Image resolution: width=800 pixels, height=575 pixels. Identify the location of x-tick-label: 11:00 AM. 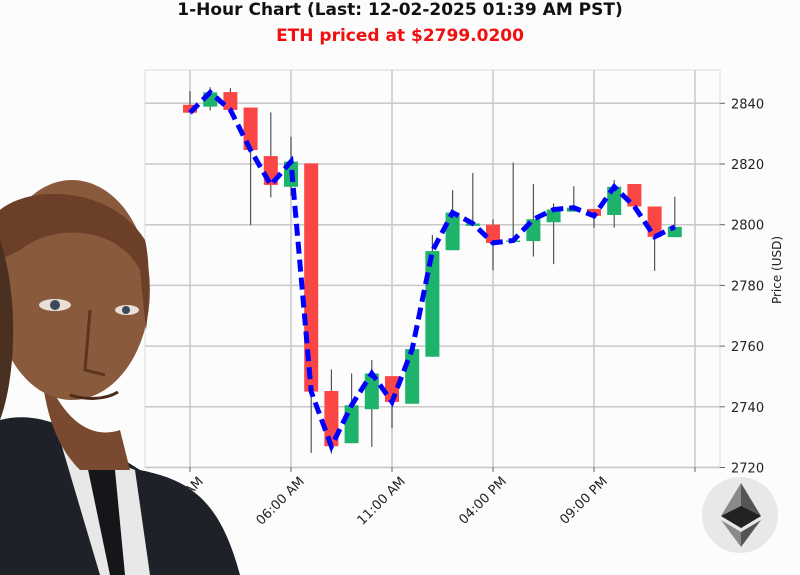
(382, 501).